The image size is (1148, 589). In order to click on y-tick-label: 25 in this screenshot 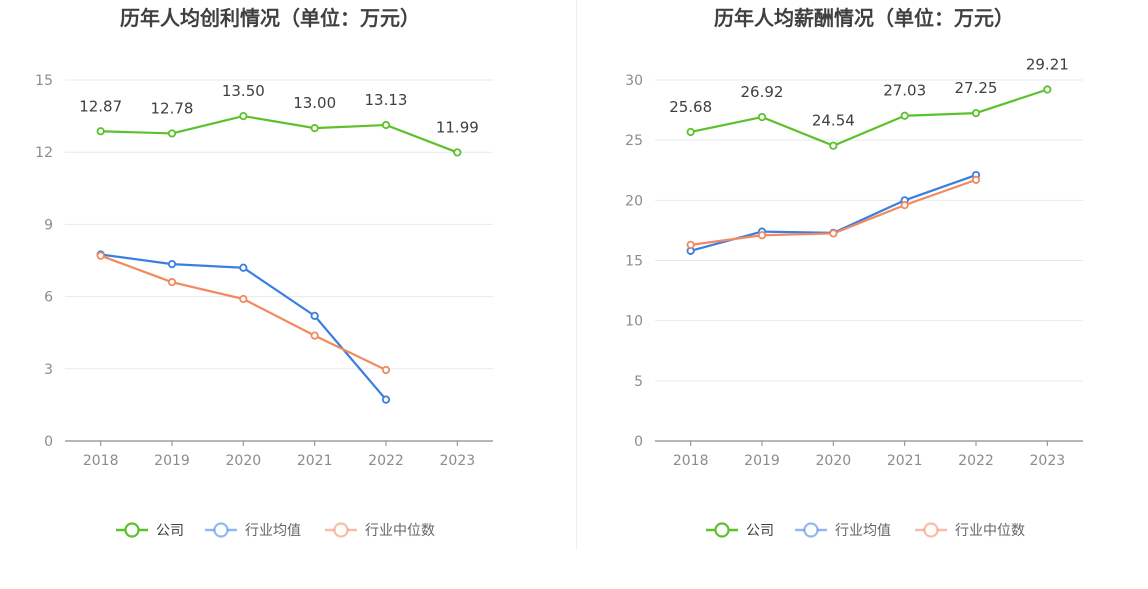, I will do `click(634, 141)`.